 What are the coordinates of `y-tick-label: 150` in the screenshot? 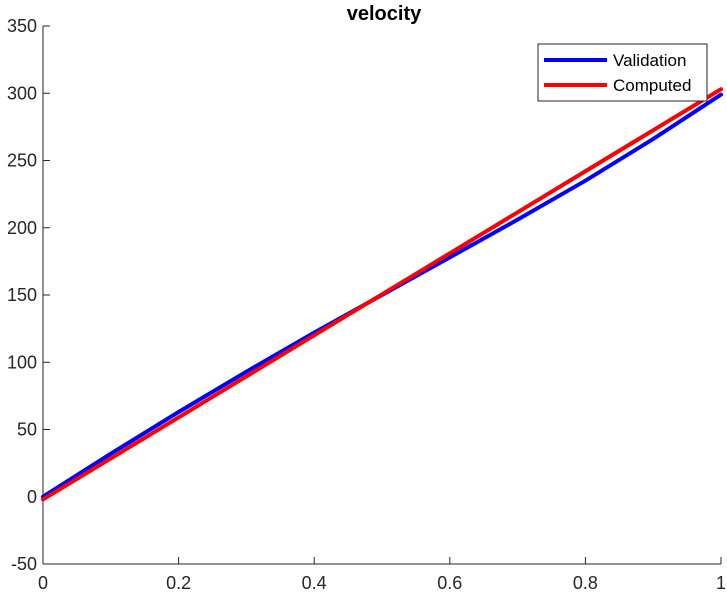 It's located at (22, 295).